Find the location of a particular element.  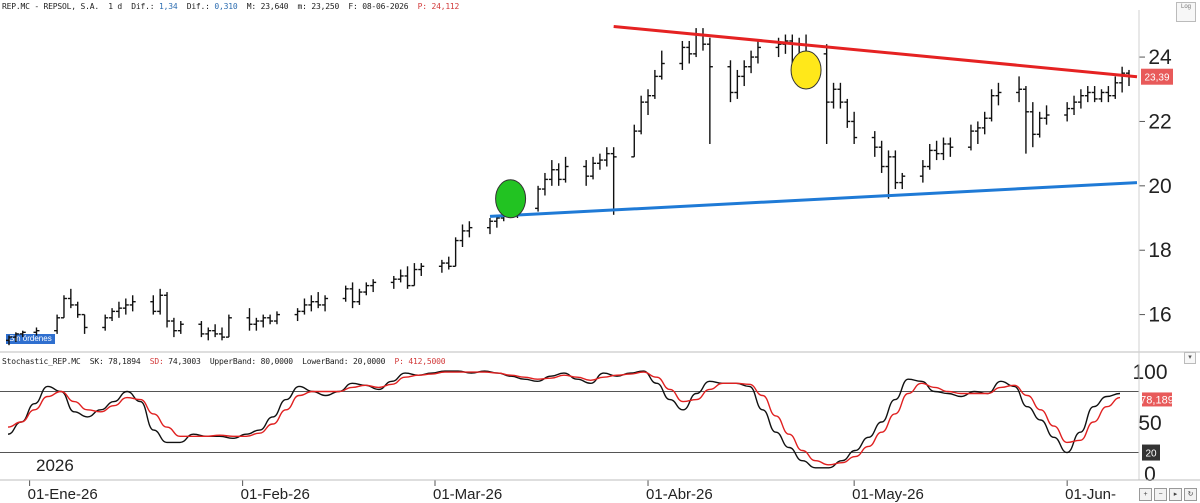

x-tick-label: 01-Jun- is located at coordinates (1090, 494).